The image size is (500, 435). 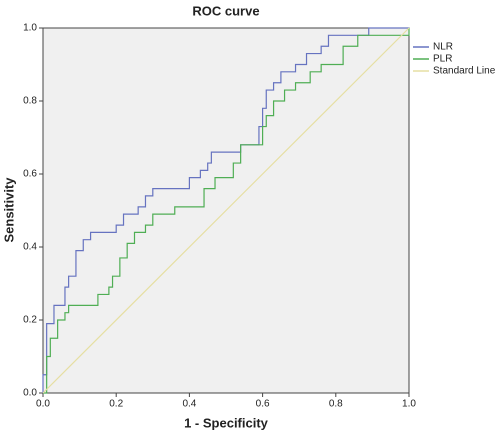 What do you see at coordinates (336, 404) in the screenshot?
I see `x-tick-label: 0.8` at bounding box center [336, 404].